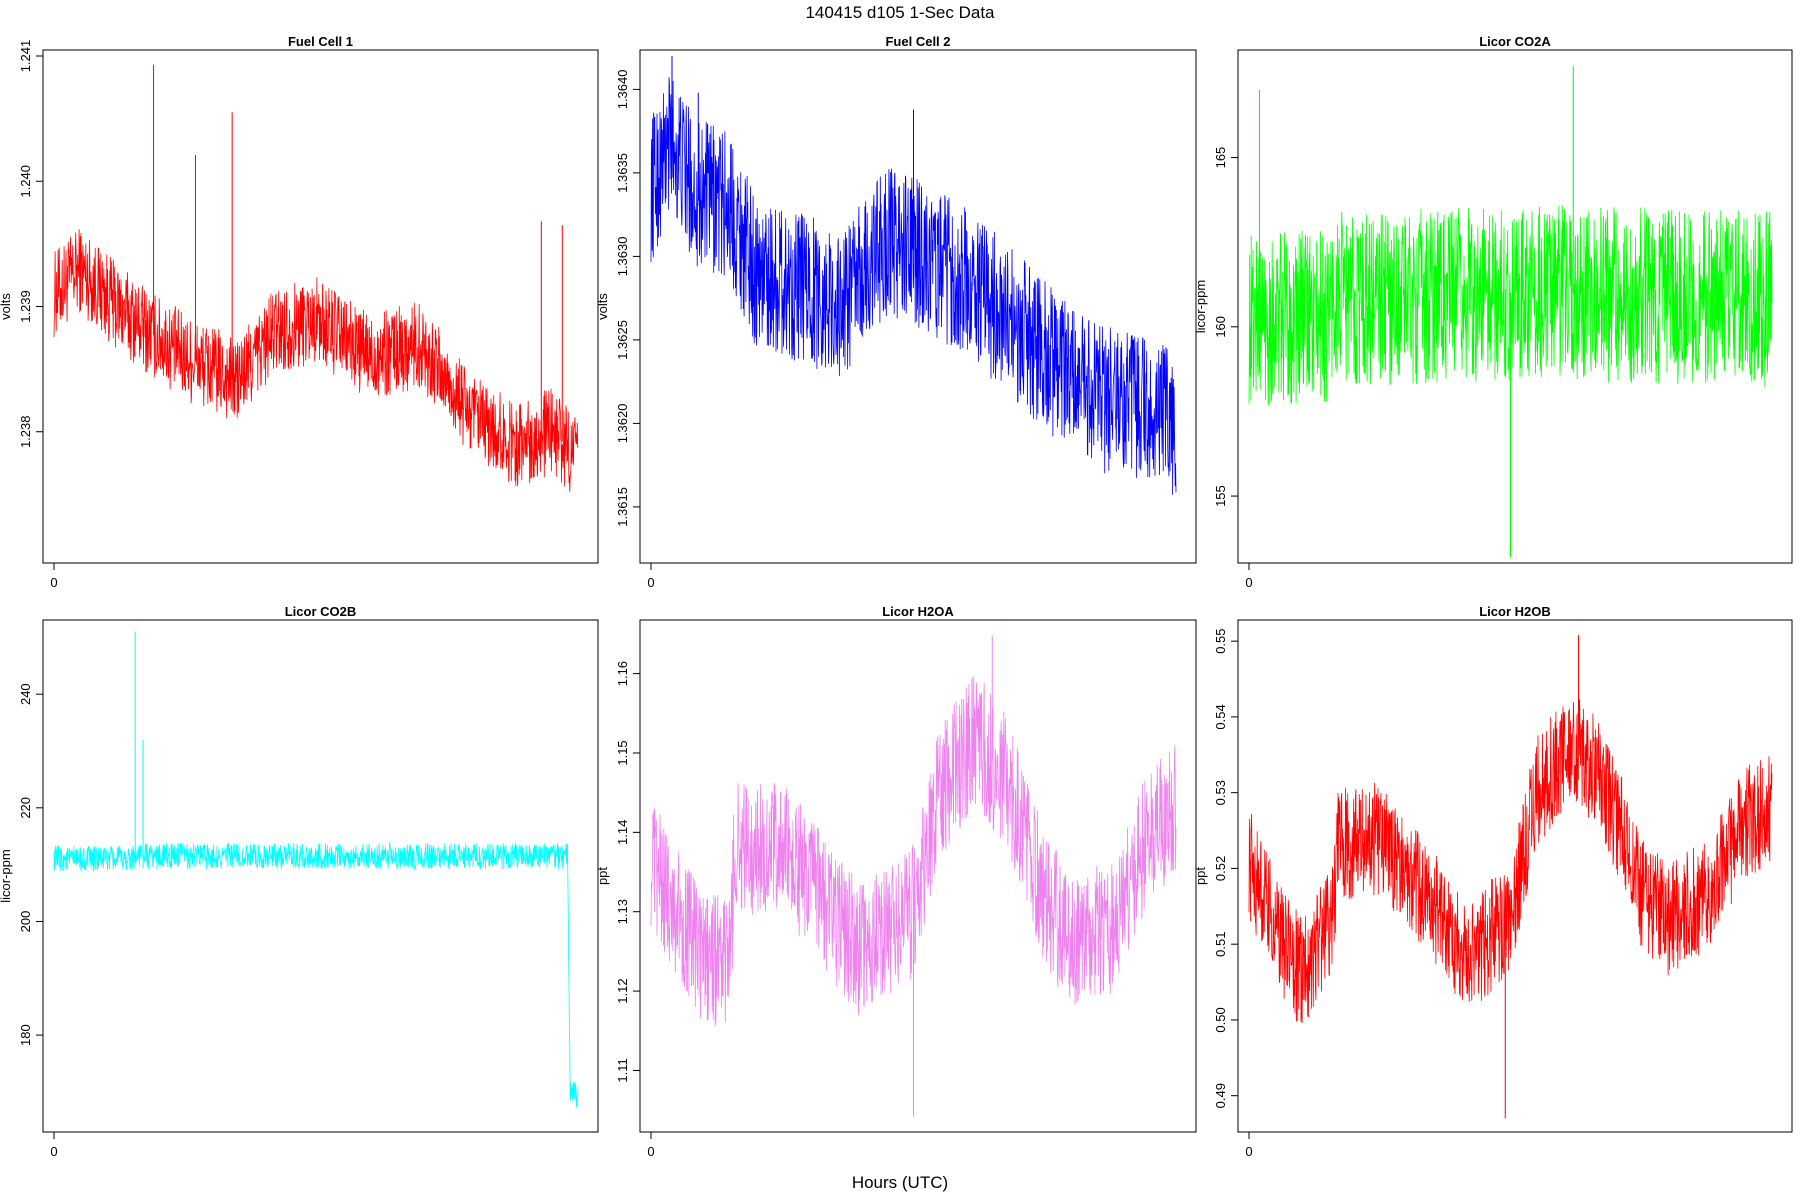 The width and height of the screenshot is (1800, 1200). Describe the element at coordinates (918, 611) in the screenshot. I see `panel-title: Licor H2OA` at that location.